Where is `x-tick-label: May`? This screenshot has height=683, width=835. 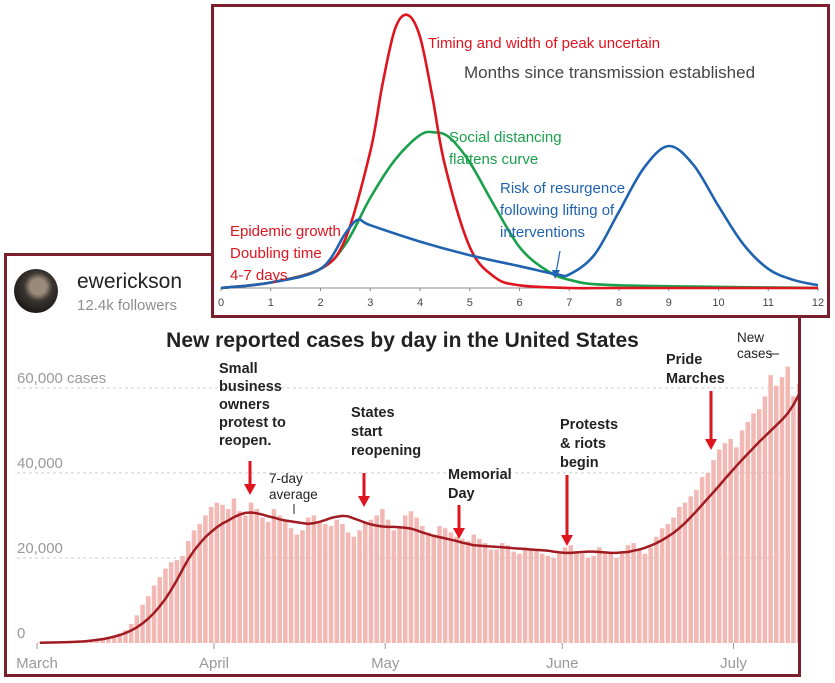
x-tick-label: May is located at coordinates (385, 663).